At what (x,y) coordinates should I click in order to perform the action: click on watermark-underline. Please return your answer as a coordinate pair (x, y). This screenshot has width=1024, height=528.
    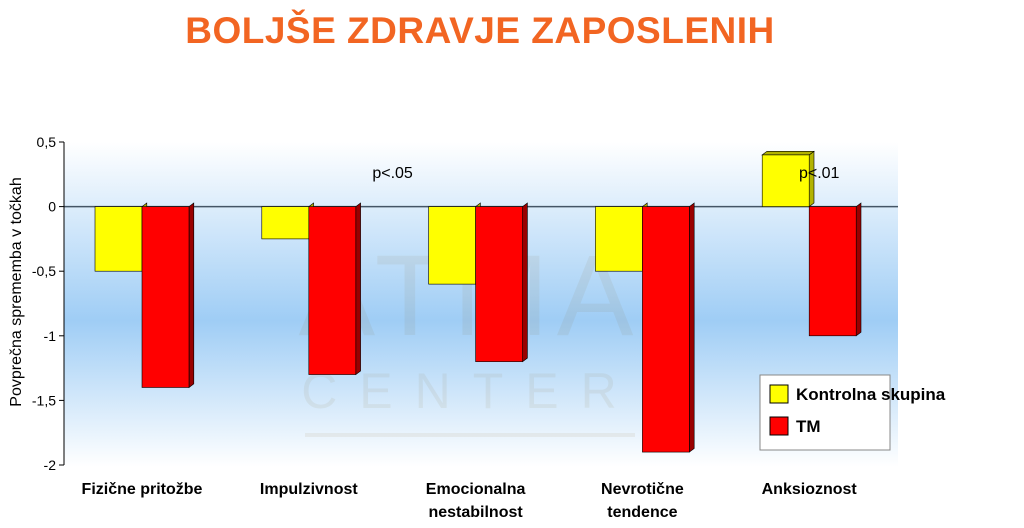
    Looking at the image, I should click on (470, 435).